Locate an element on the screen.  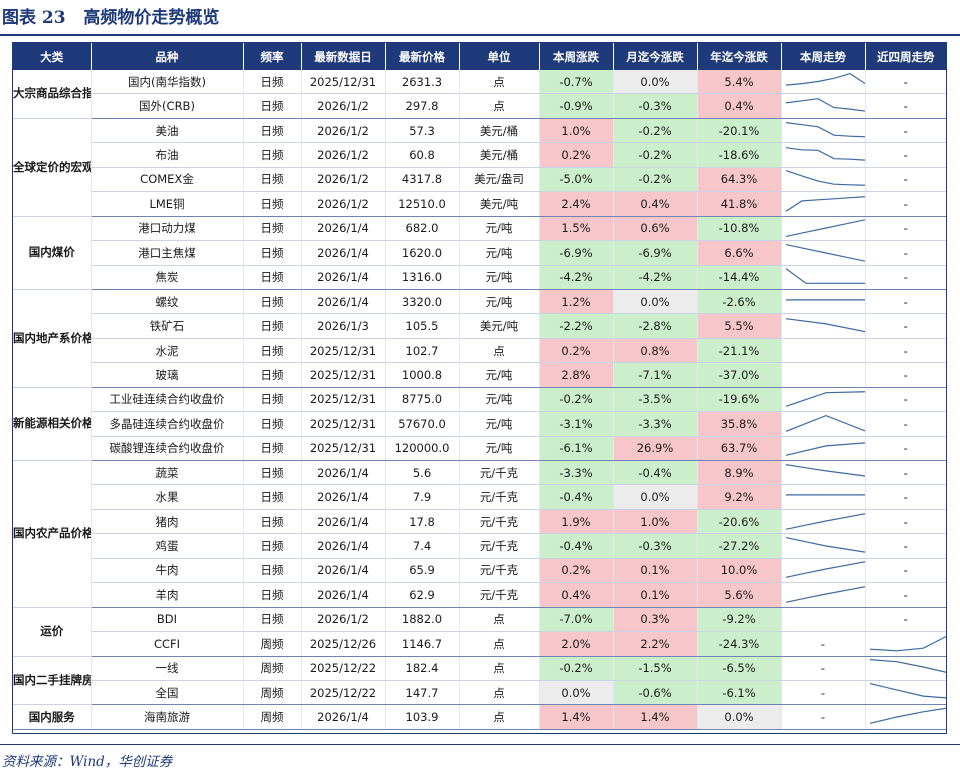
ytd-change-cell: 5.5% is located at coordinates (739, 326).